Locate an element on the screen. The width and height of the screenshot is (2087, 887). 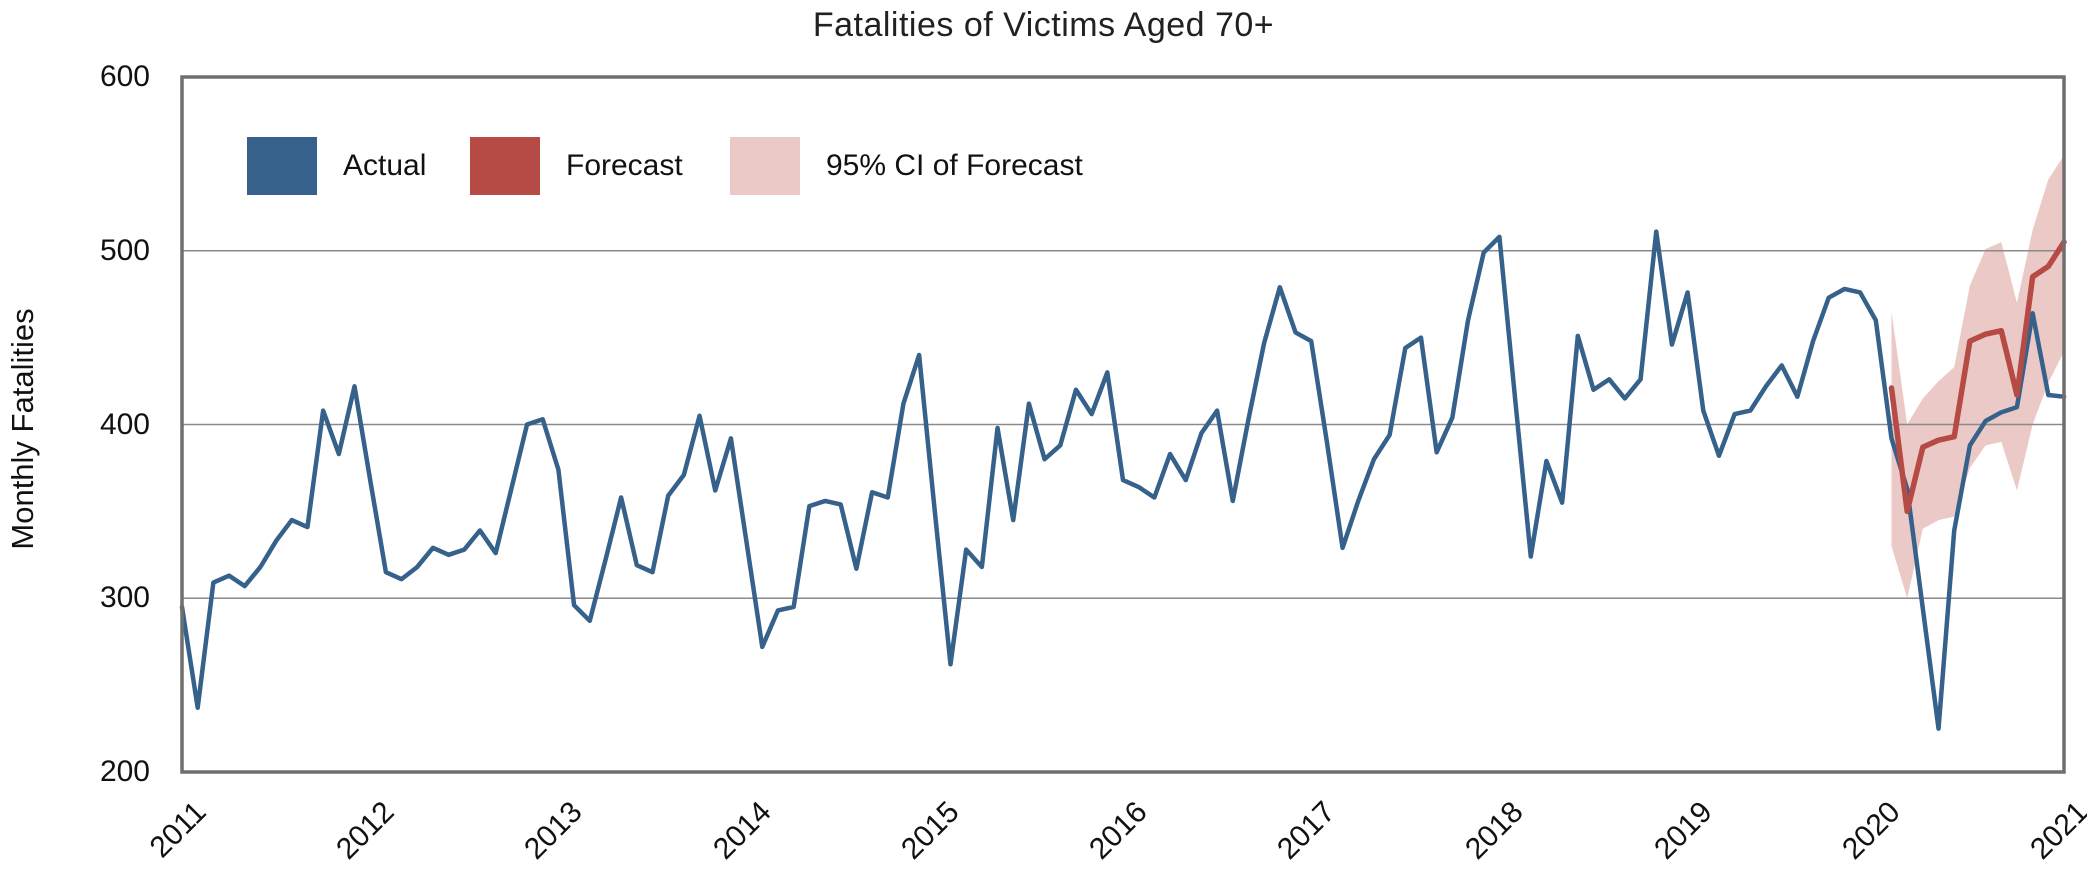
legend-swatch-ci is located at coordinates (765, 166).